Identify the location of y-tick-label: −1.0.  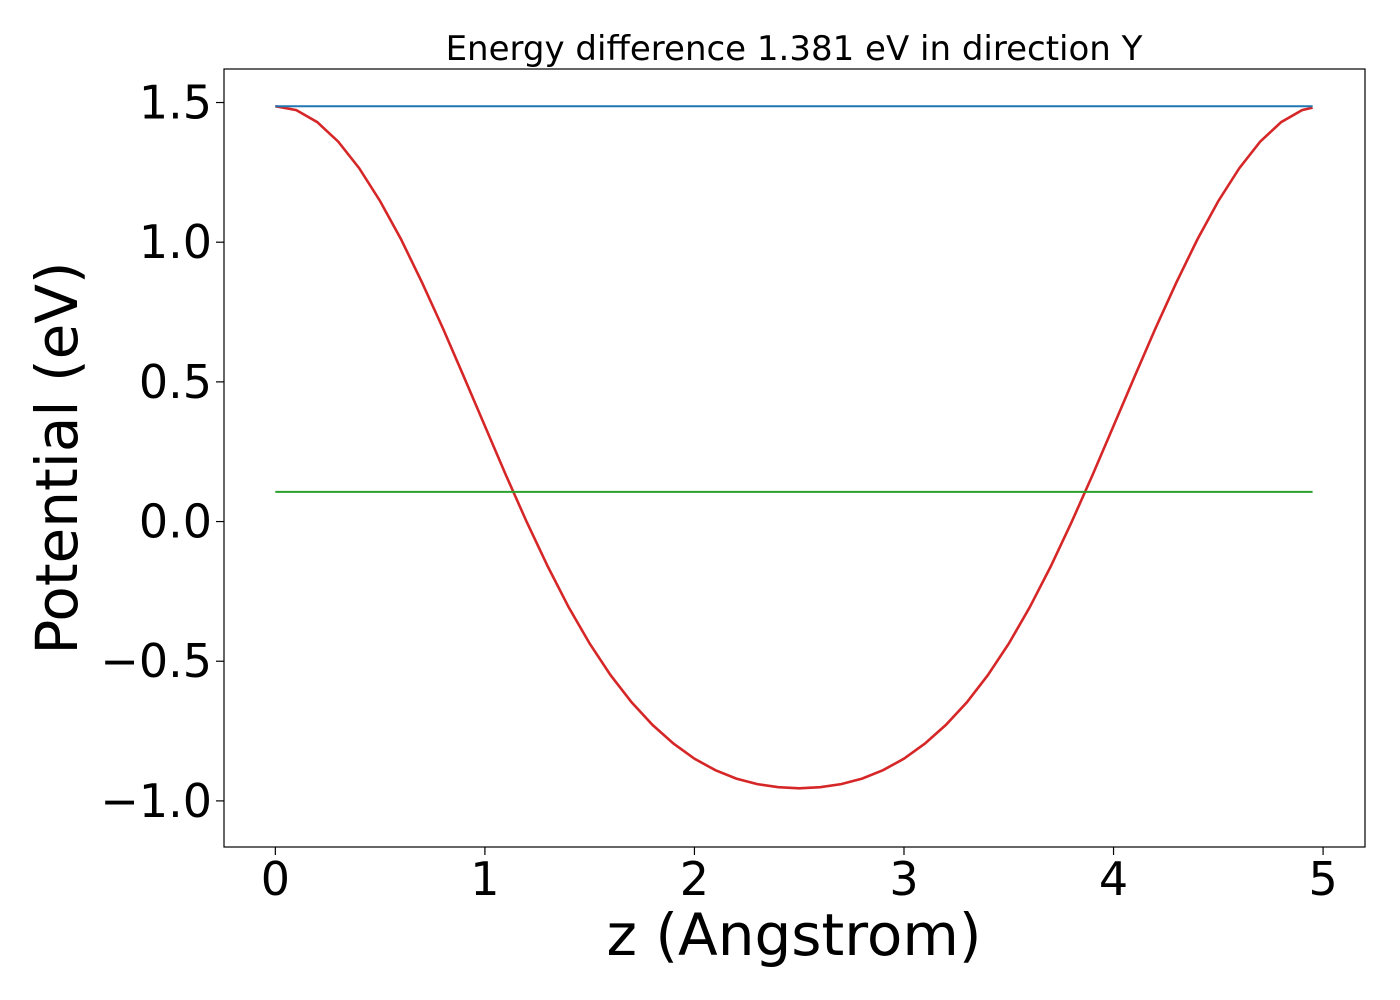
(156, 801).